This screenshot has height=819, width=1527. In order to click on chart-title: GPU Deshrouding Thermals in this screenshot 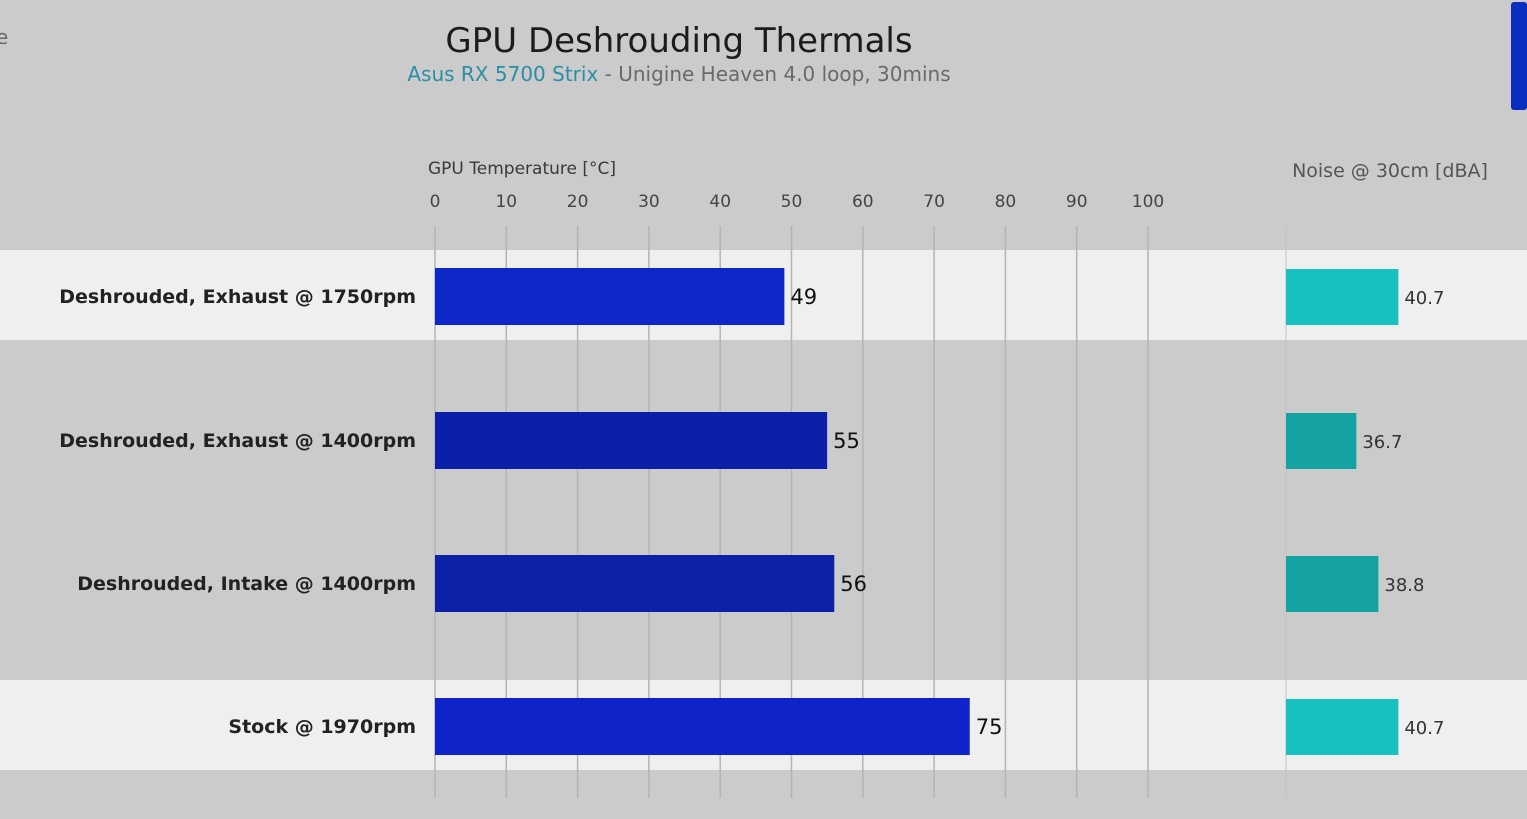, I will do `click(678, 41)`.